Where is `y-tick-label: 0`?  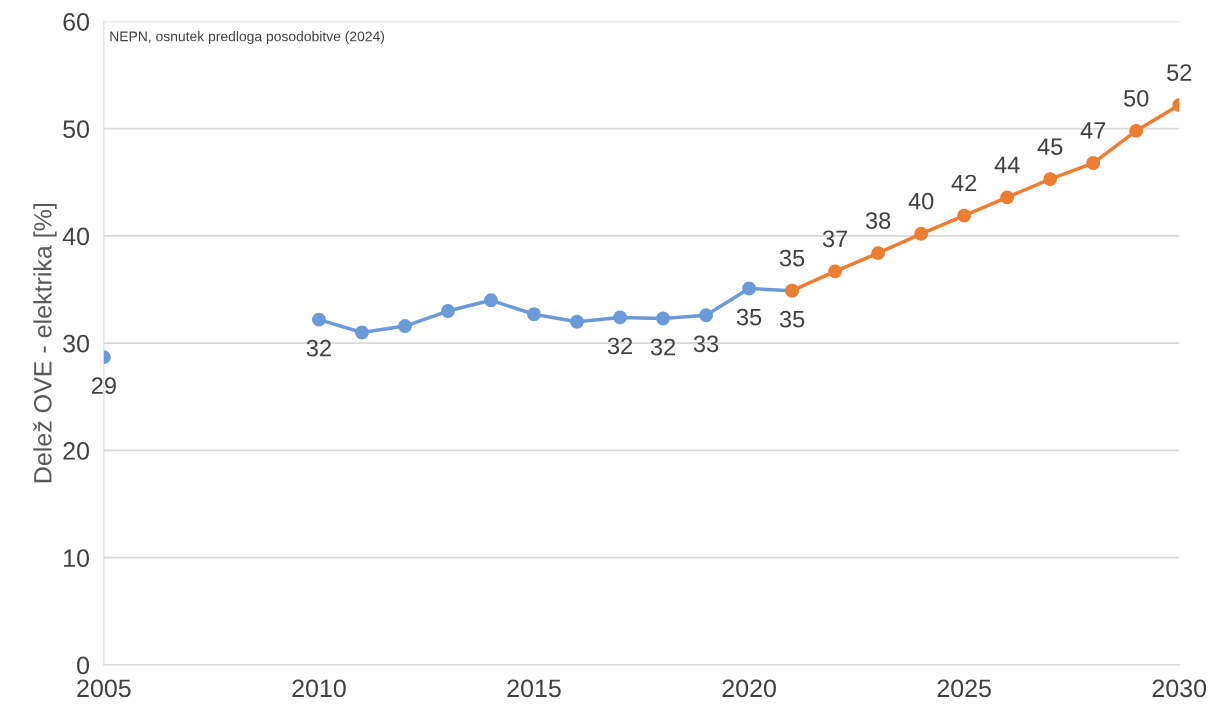
y-tick-label: 0 is located at coordinates (83, 665).